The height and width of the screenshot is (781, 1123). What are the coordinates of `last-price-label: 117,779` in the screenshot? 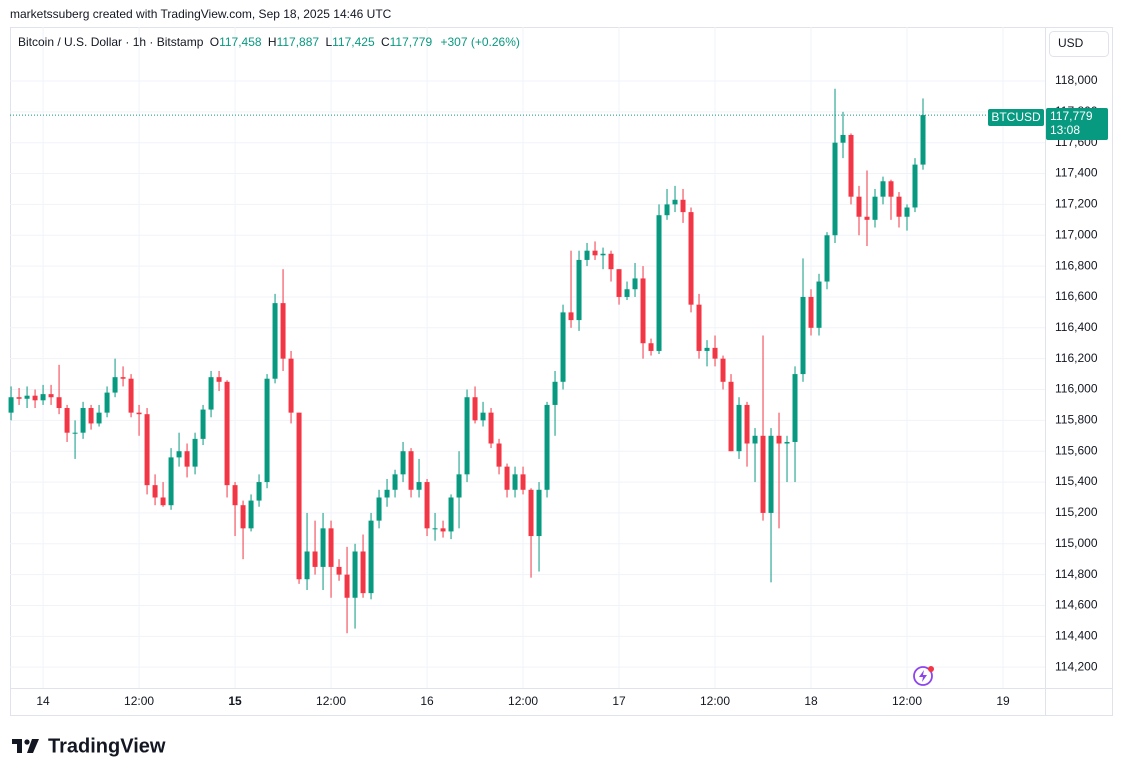 It's located at (1071, 116).